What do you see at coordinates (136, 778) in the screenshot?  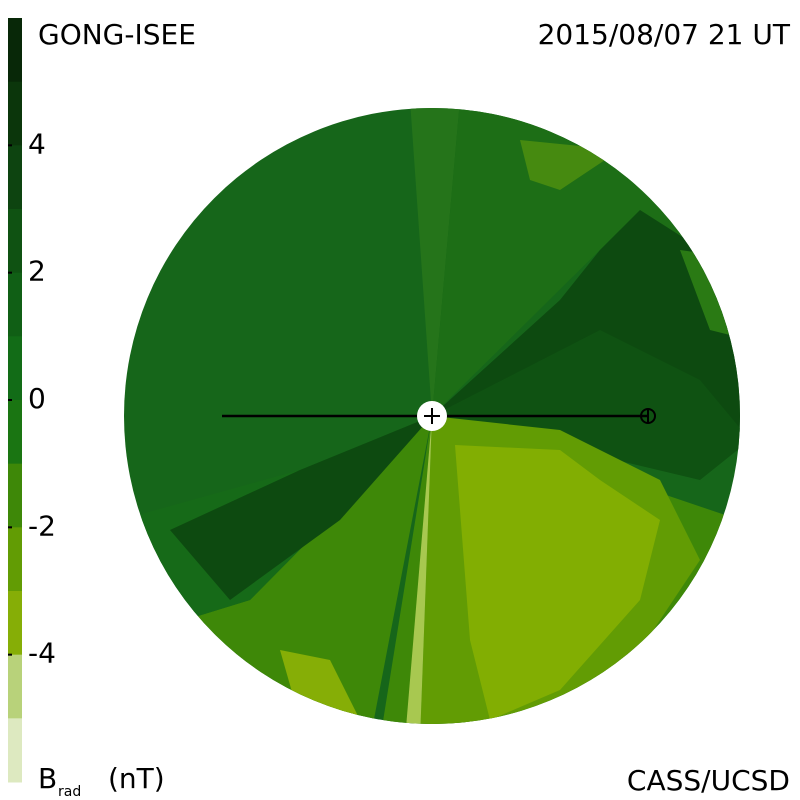 I see `unit-label: (nT)` at bounding box center [136, 778].